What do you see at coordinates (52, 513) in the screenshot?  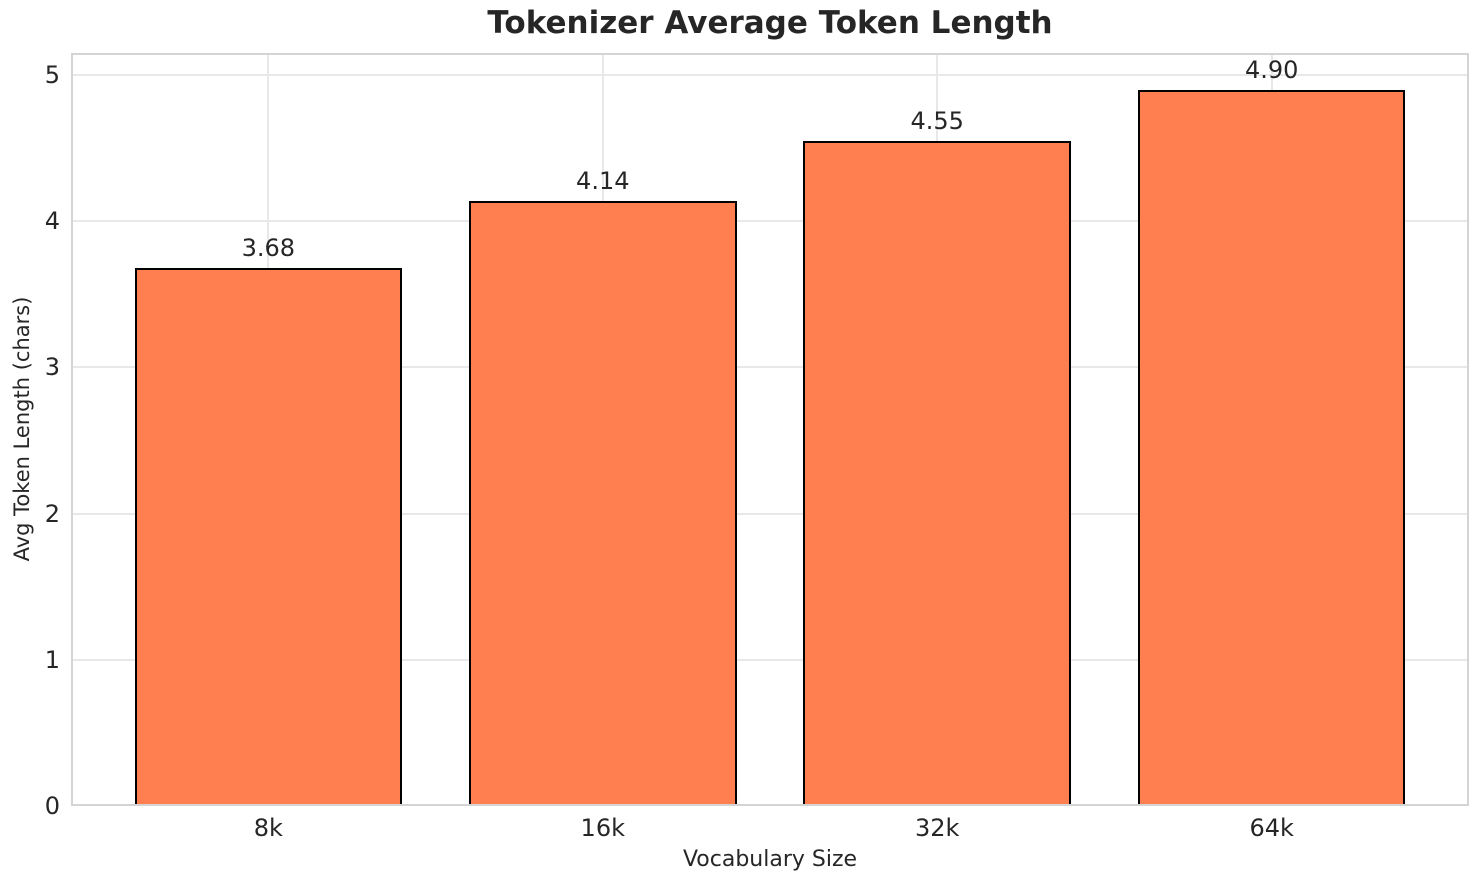 I see `y-tick-label: 2` at bounding box center [52, 513].